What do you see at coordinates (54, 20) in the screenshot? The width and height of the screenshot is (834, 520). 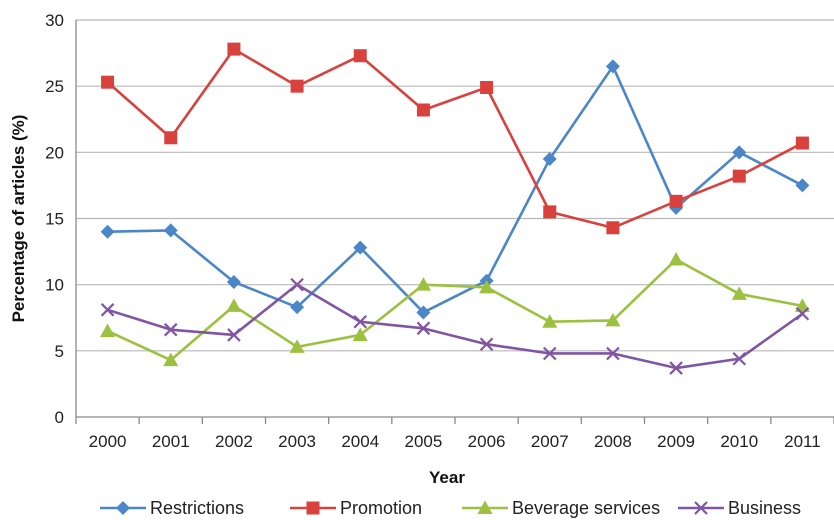 I see `y-tick-label: 30` at bounding box center [54, 20].